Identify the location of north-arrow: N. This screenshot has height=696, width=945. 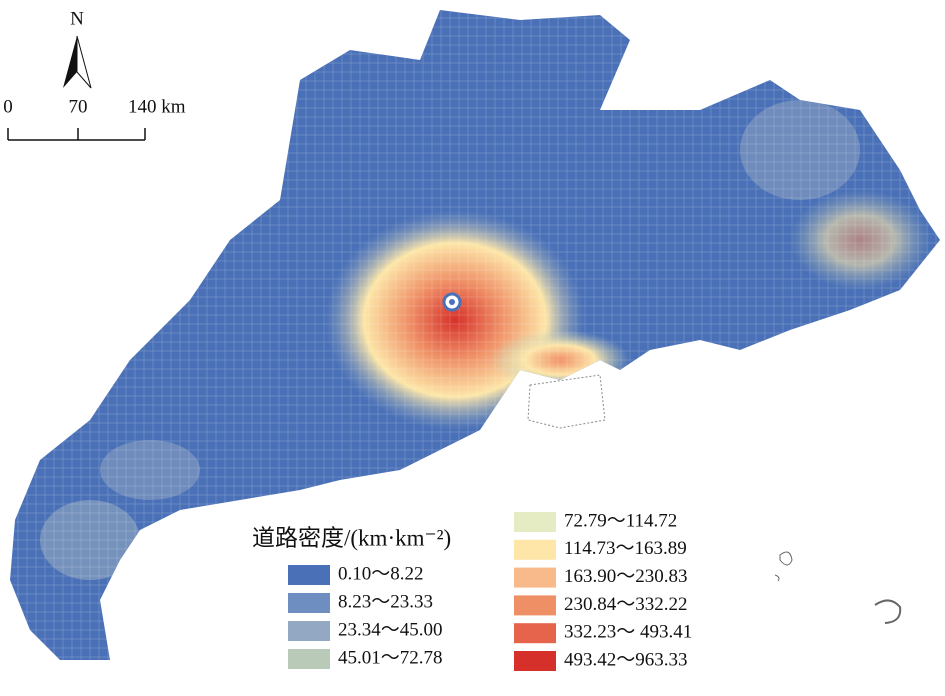
(77, 48).